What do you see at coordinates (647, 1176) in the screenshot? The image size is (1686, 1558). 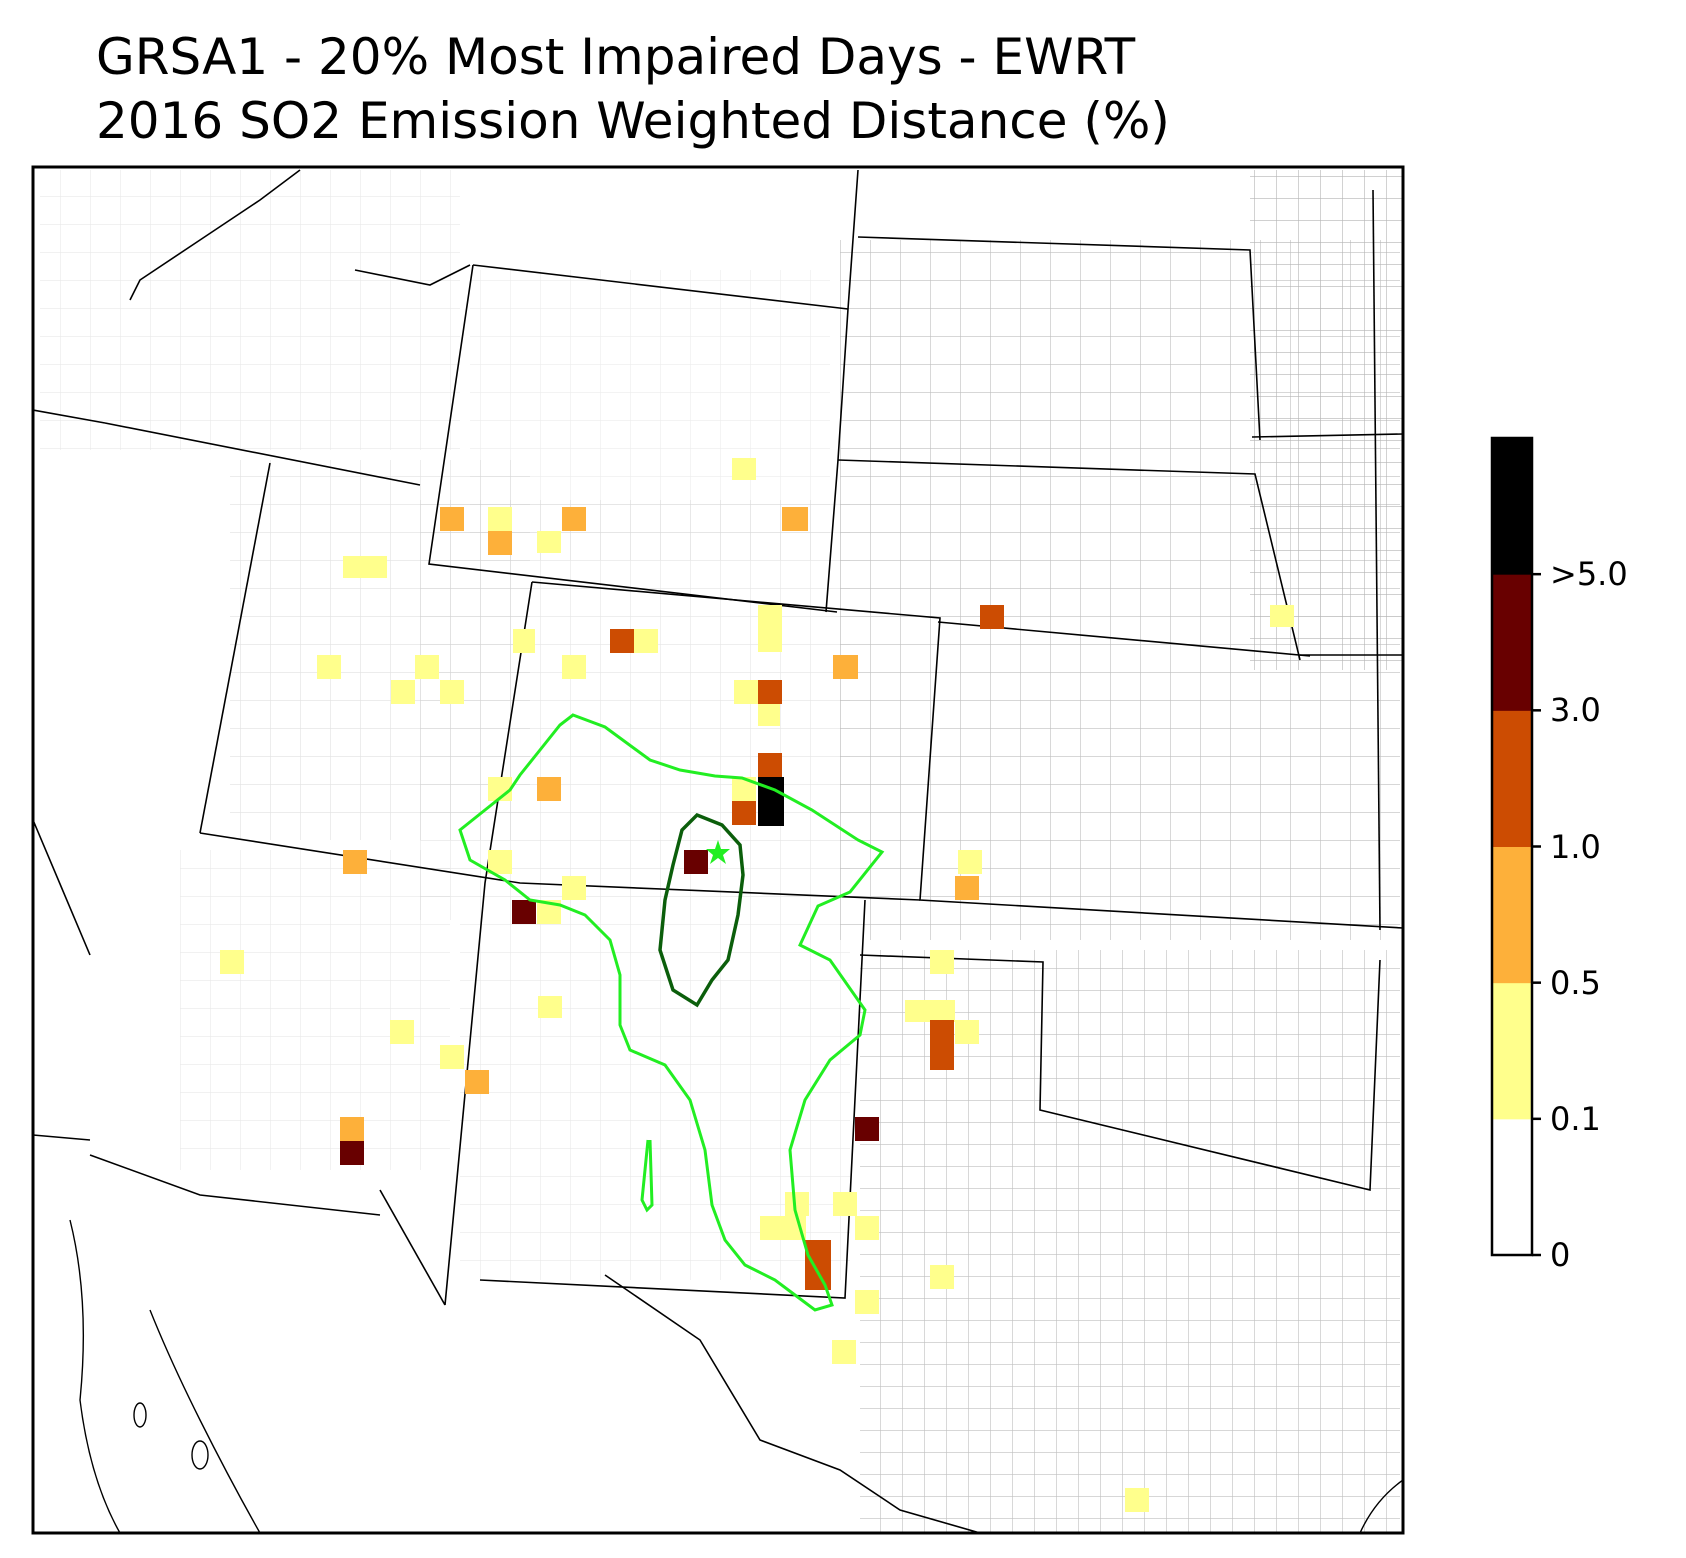 I see `outer-contour-lobe` at bounding box center [647, 1176].